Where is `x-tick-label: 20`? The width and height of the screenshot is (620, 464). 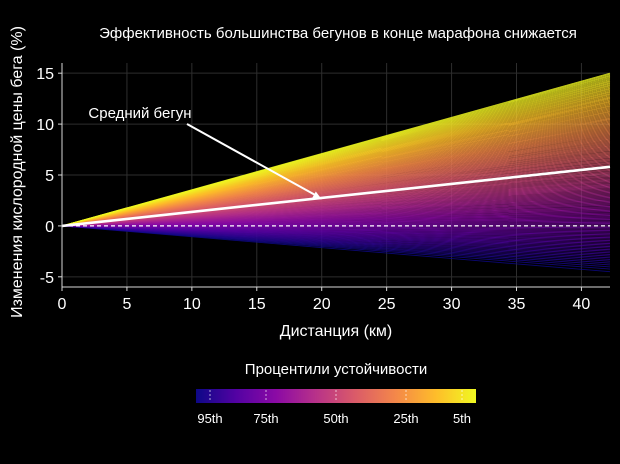
x-tick-label: 20 is located at coordinates (322, 304).